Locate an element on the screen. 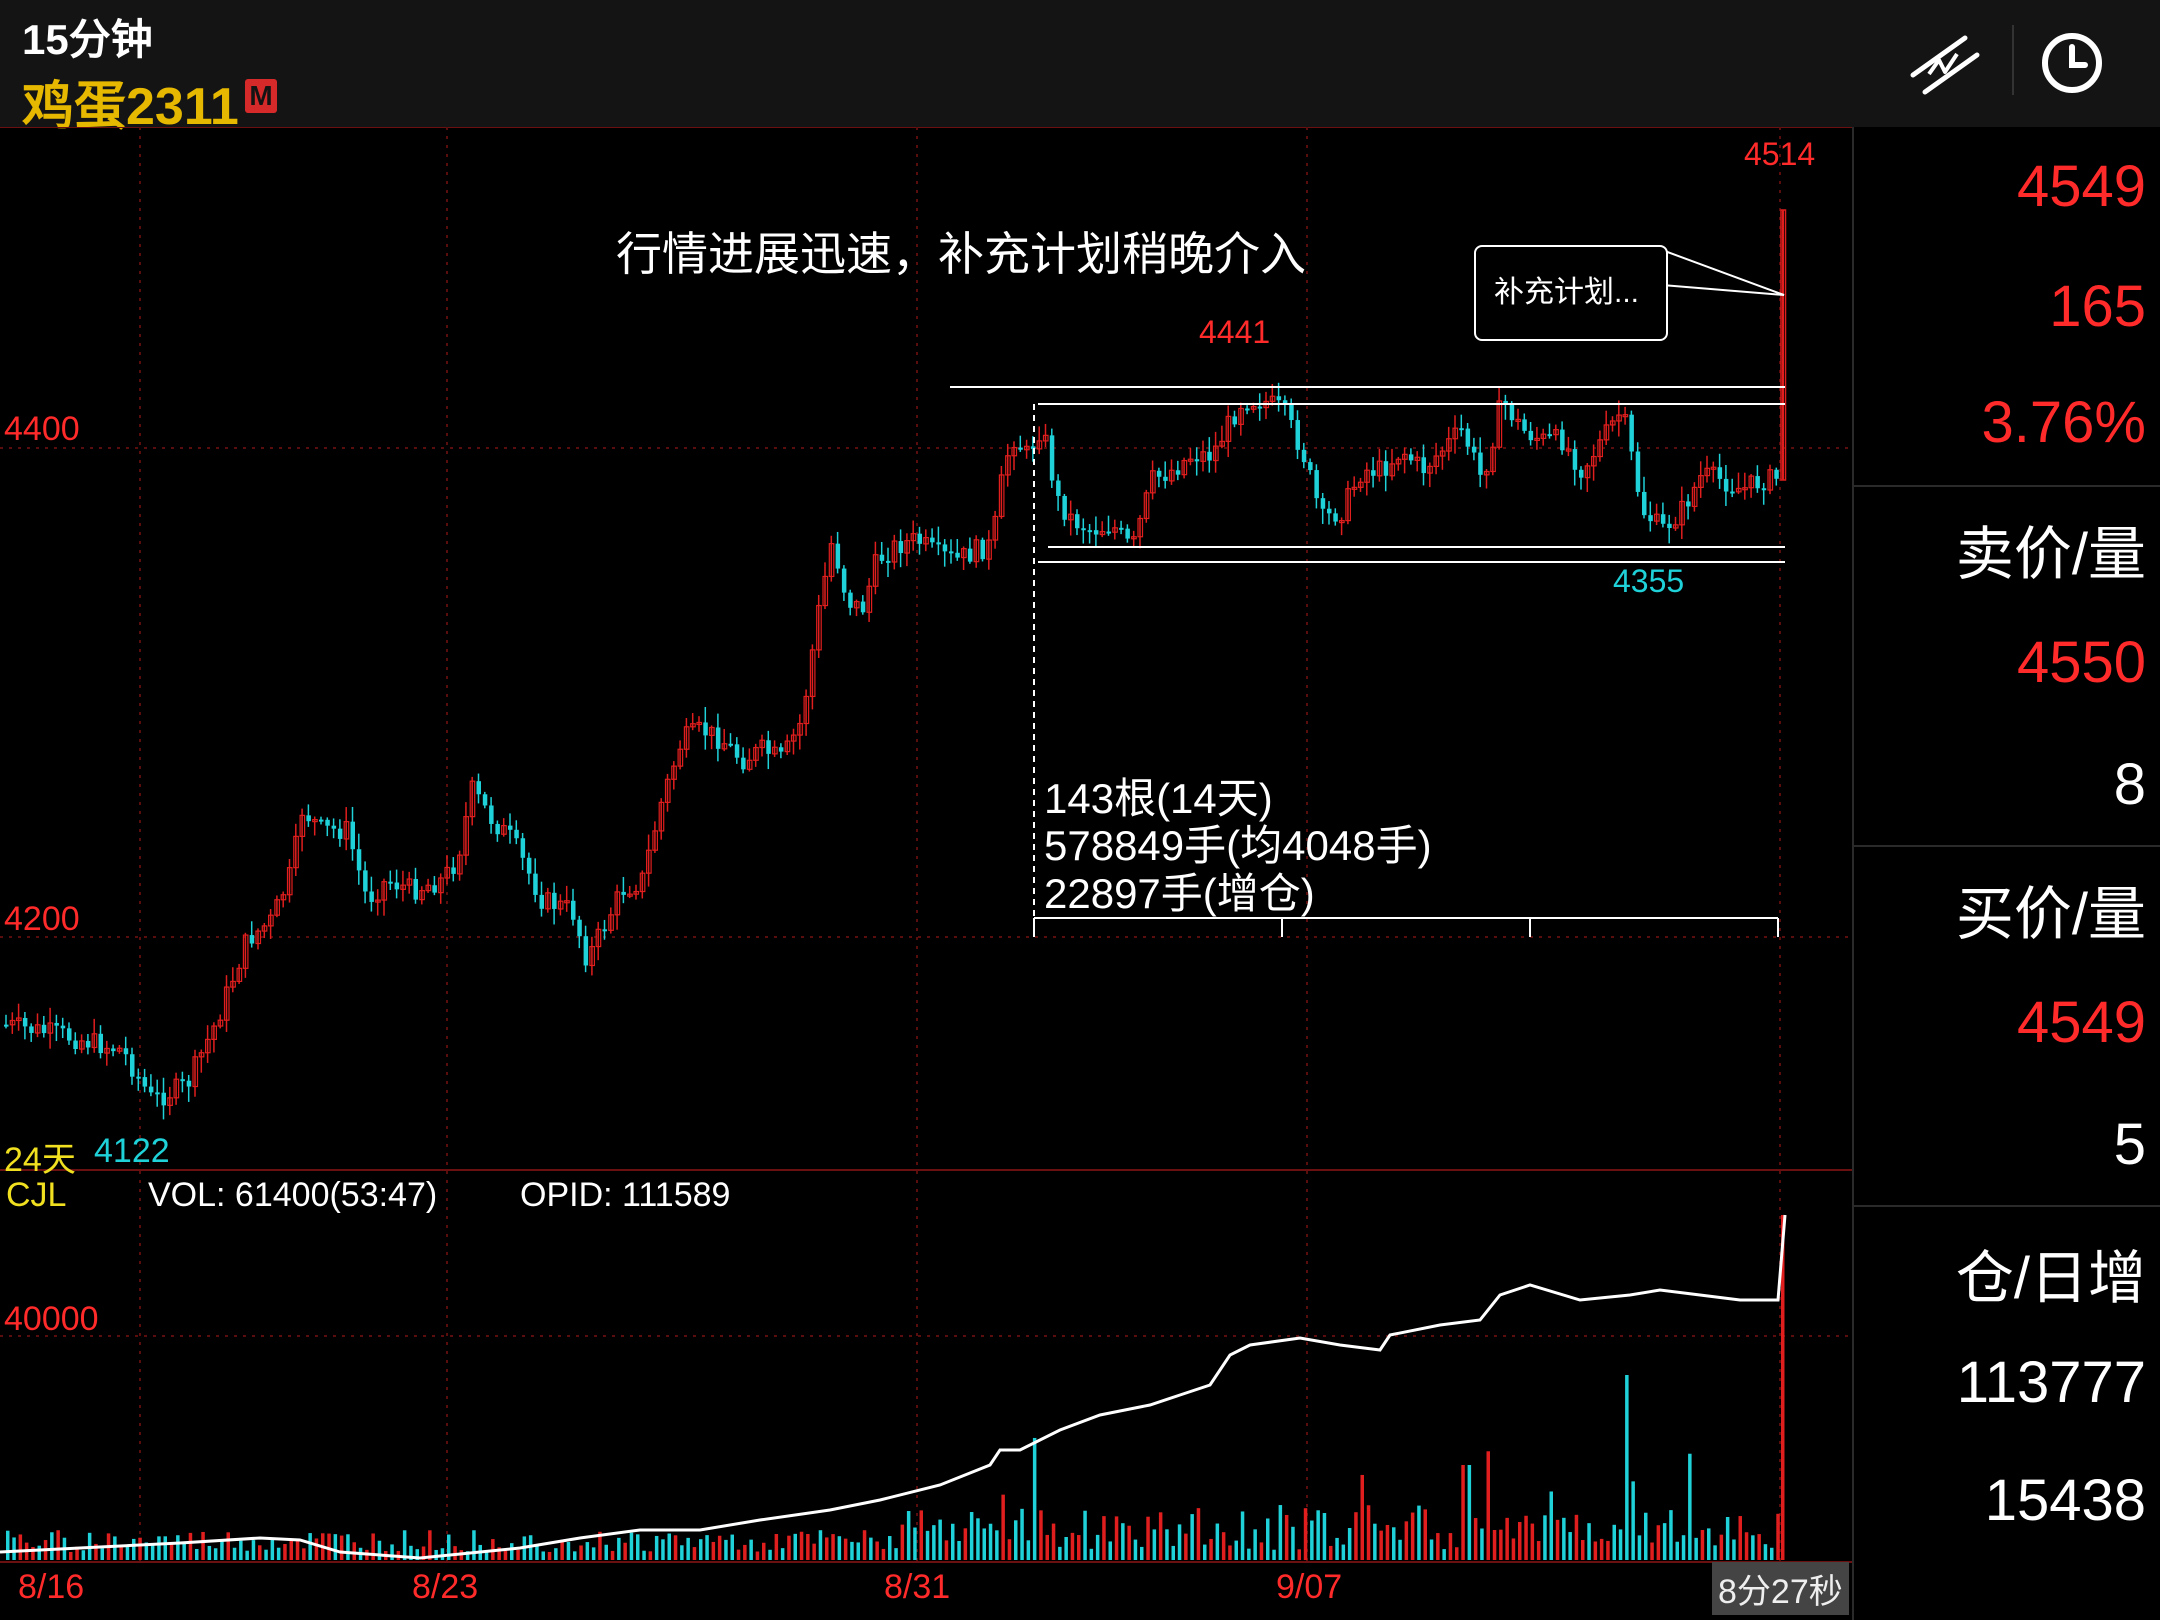 This screenshot has width=2160, height=1620. draw-lines-icon is located at coordinates (1945, 65).